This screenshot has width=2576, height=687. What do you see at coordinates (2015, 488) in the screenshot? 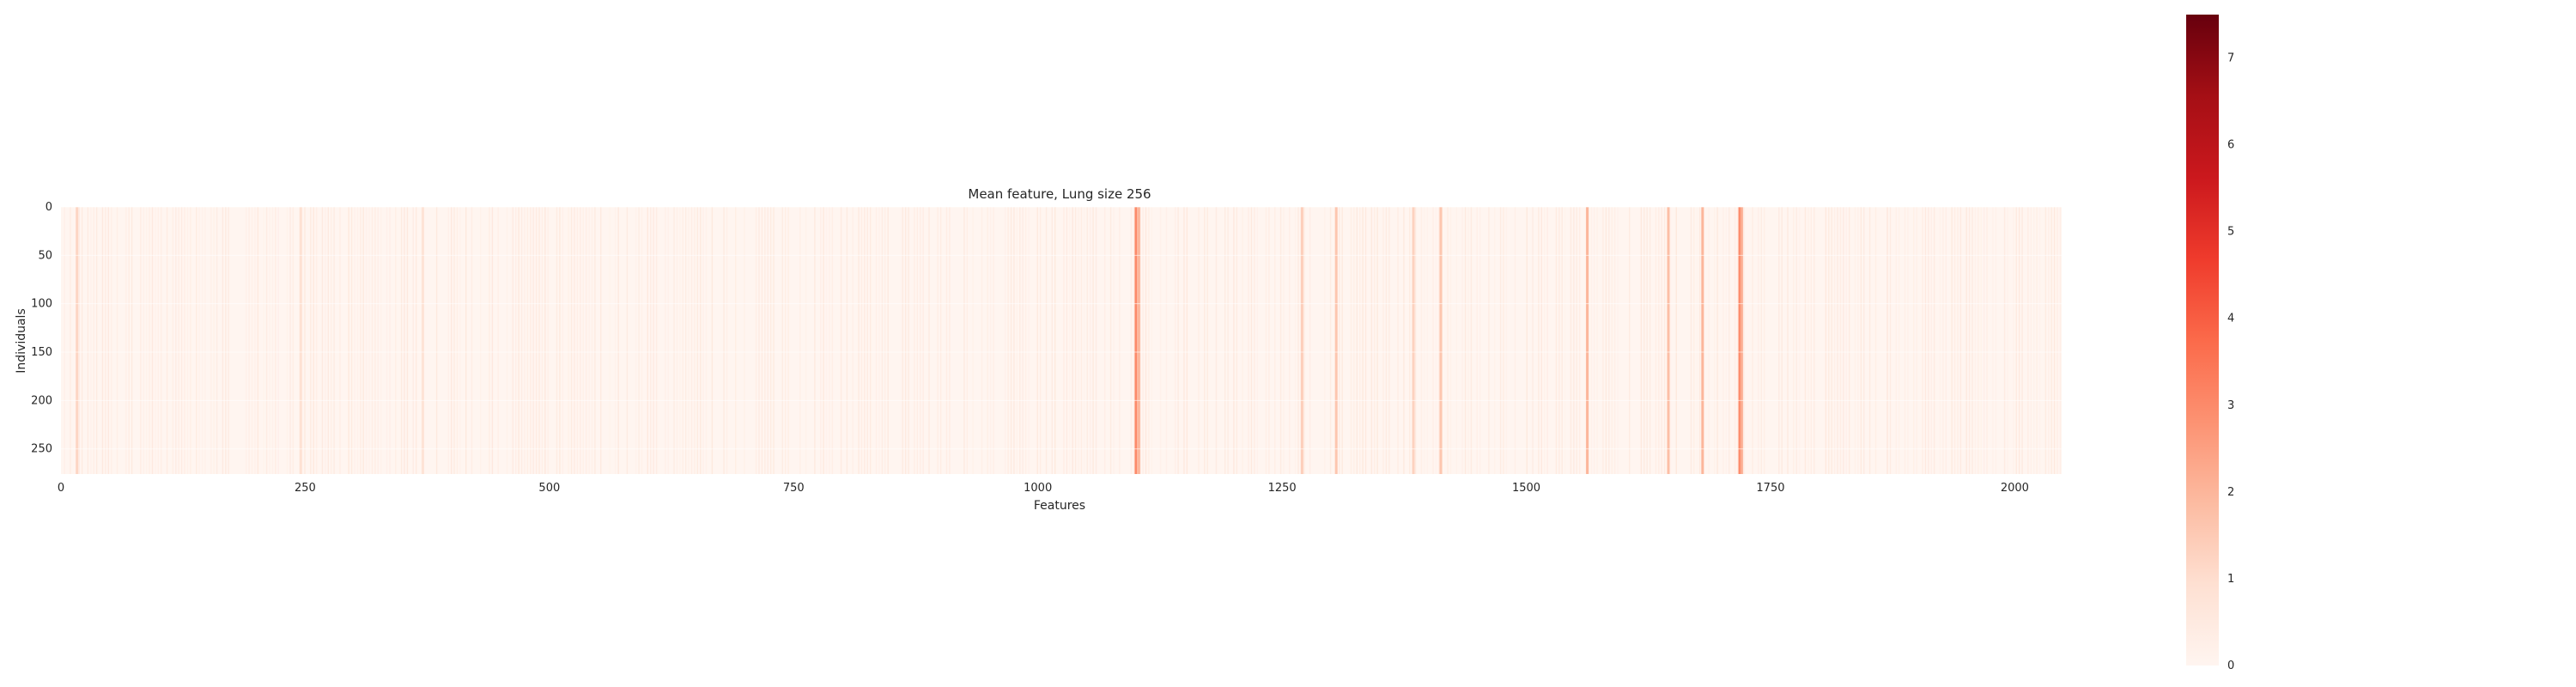
I see `x-tick-label: 2000` at bounding box center [2015, 488].